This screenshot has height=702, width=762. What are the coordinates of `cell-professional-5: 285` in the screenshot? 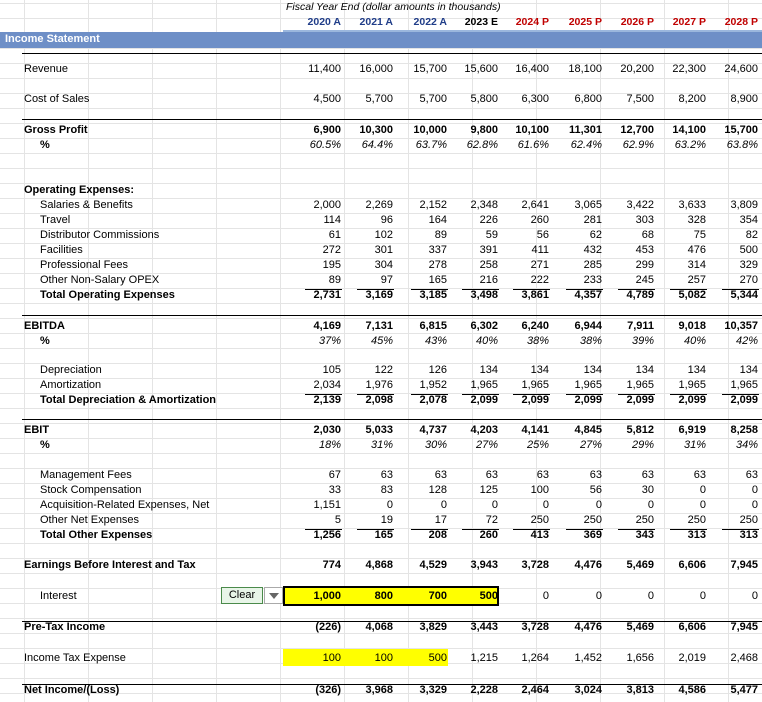 It's located at (592, 265).